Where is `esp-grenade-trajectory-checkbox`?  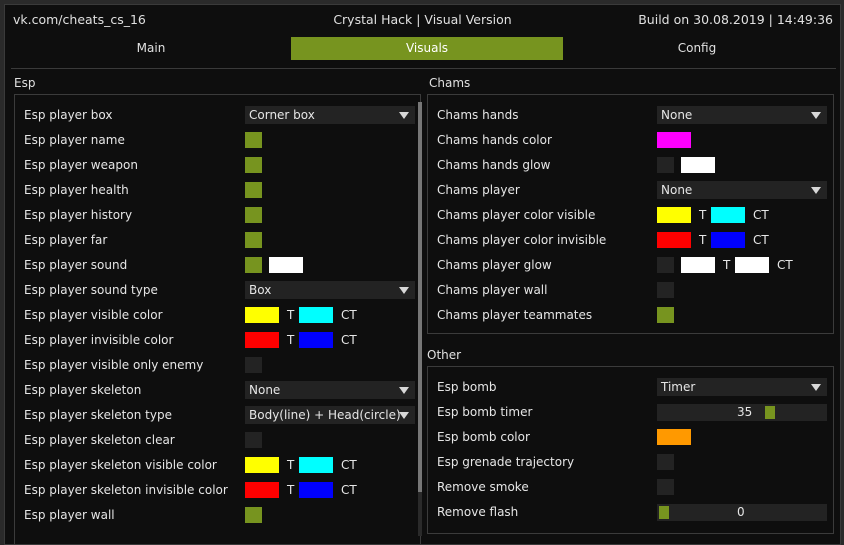
esp-grenade-trajectory-checkbox is located at coordinates (665, 462).